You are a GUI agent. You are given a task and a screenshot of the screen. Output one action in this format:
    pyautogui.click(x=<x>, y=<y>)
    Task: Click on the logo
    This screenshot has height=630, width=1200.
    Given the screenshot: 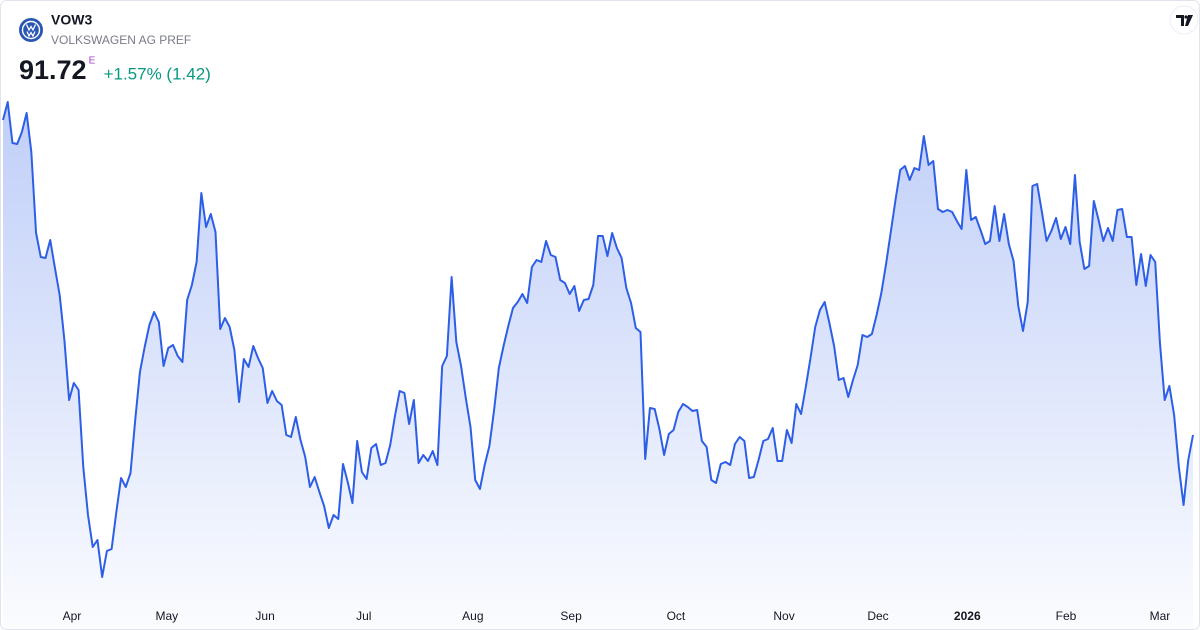 What is the action you would take?
    pyautogui.click(x=31, y=30)
    